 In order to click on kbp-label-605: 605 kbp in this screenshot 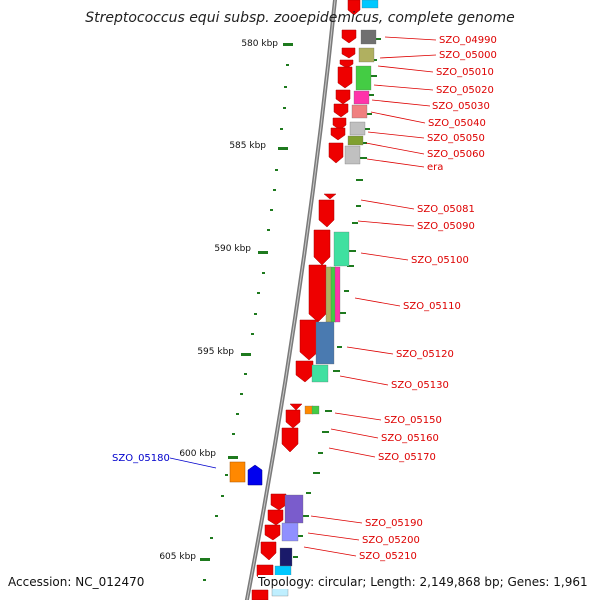, I will do `click(177, 557)`.